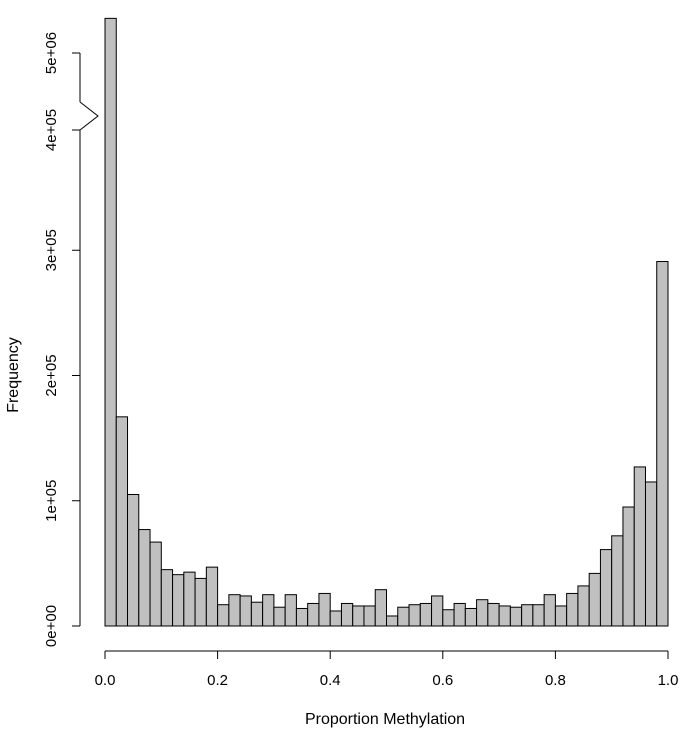  Describe the element at coordinates (105, 680) in the screenshot. I see `x-tick-label: 0.0` at that location.